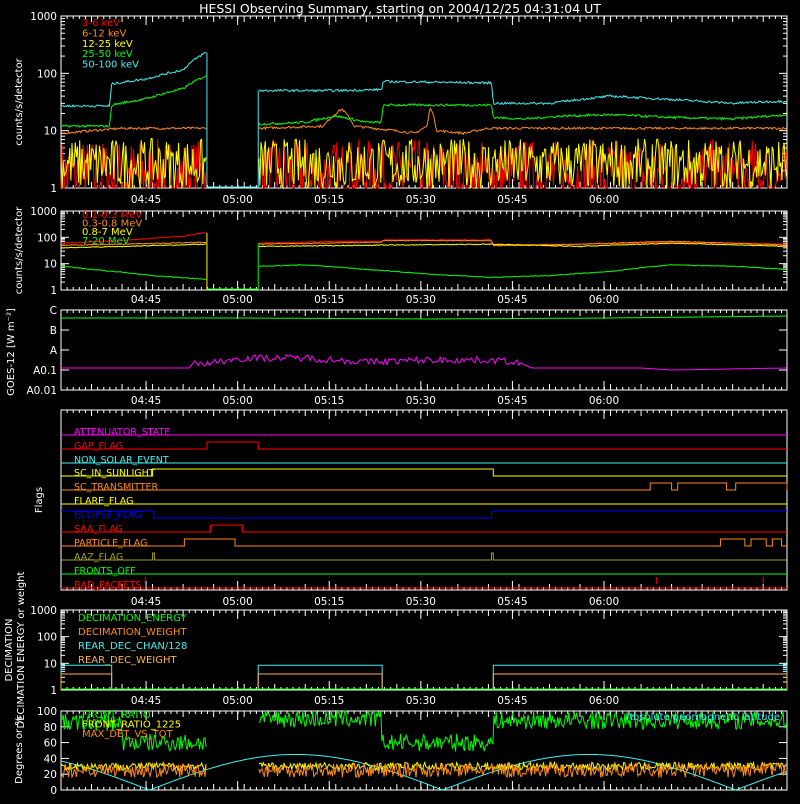 The width and height of the screenshot is (800, 804). Describe the element at coordinates (54, 351) in the screenshot. I see `y-tick-label: A` at that location.